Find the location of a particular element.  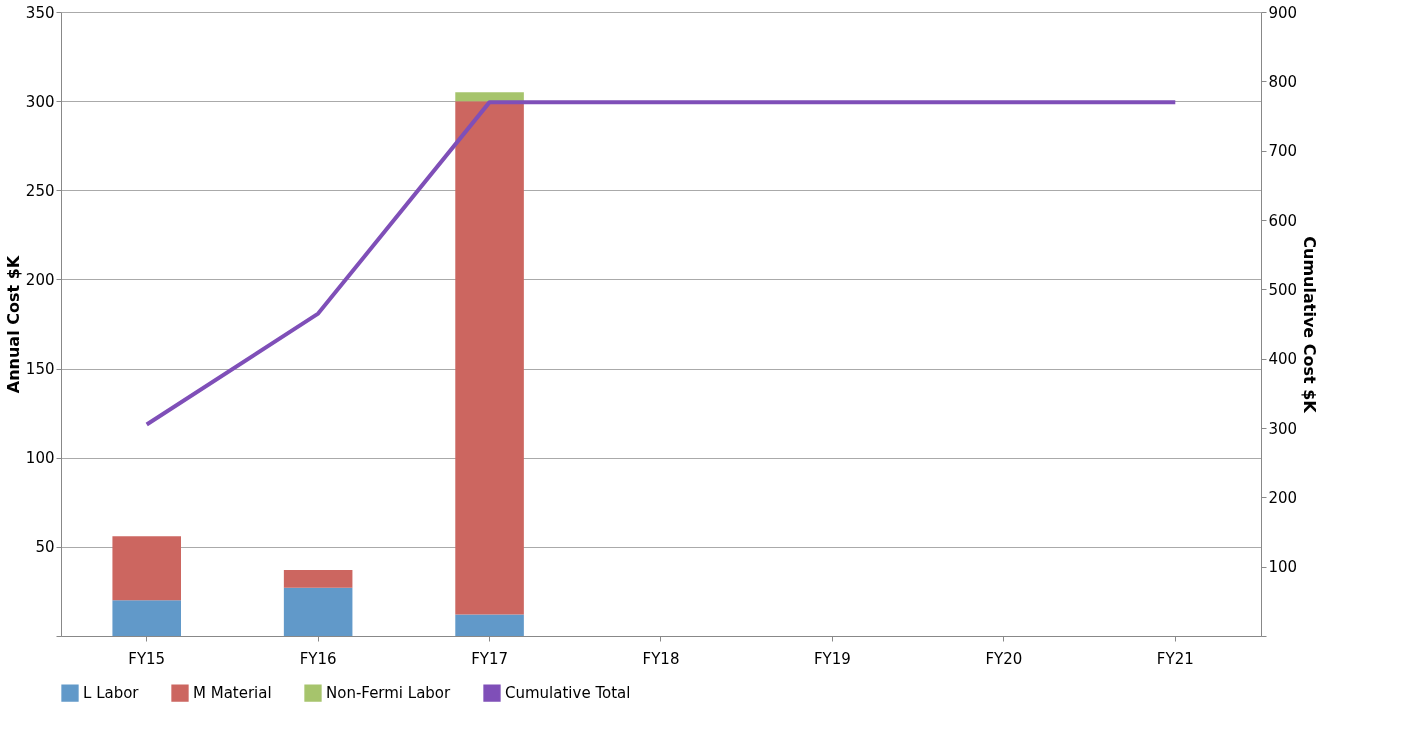

legend-label: Cumulative Total is located at coordinates (568, 693).